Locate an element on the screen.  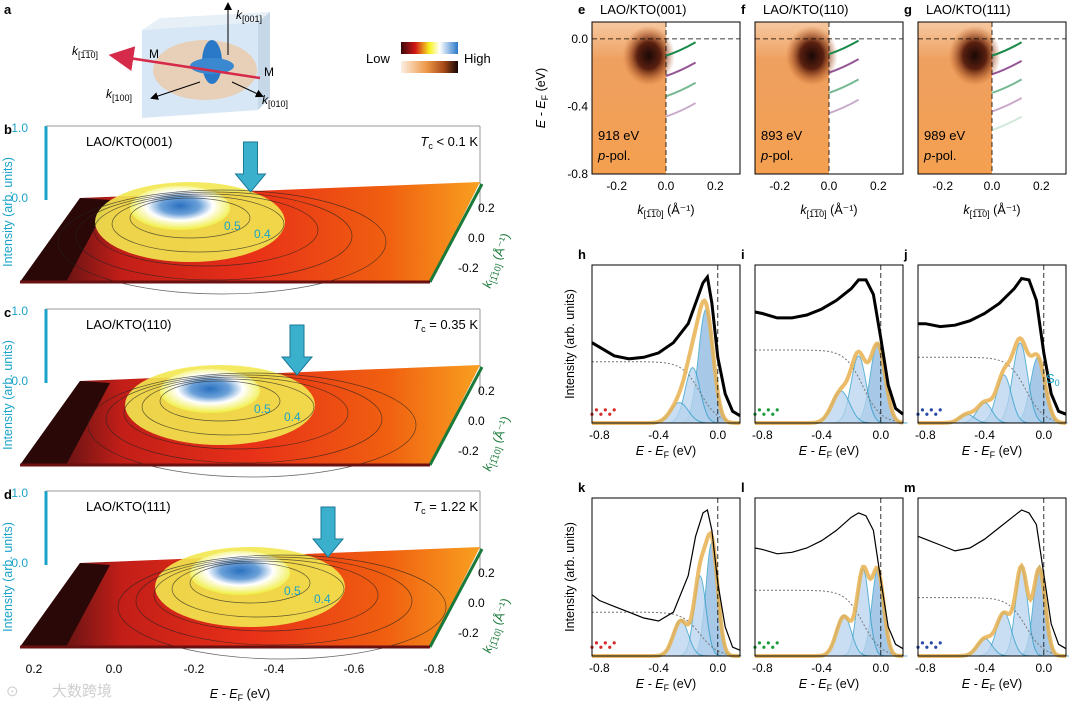
k-tick-d: 0.0 is located at coordinates (476, 603).